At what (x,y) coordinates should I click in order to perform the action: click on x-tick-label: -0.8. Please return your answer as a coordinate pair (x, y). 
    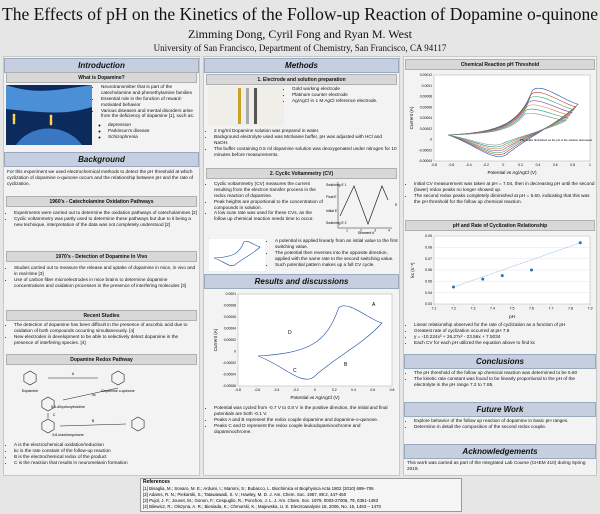
    Looking at the image, I should click on (238, 390).